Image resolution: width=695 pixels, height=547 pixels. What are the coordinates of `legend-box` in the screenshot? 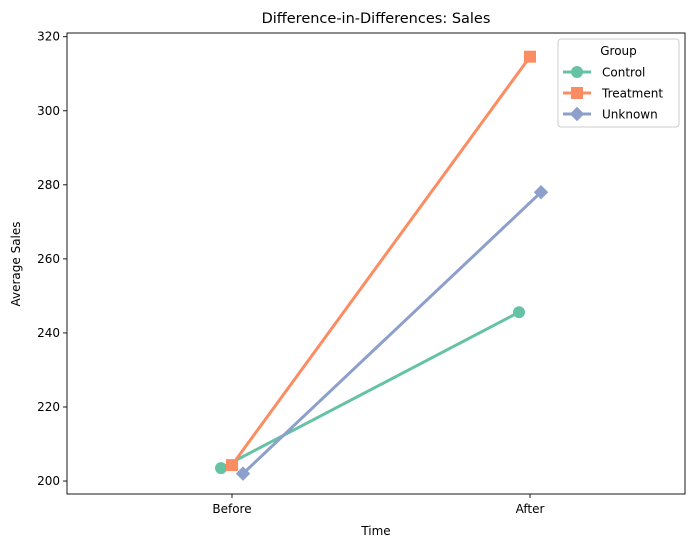 It's located at (618, 83).